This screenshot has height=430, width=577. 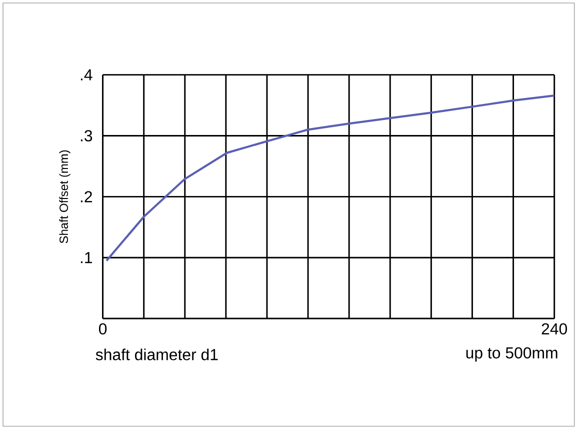 I want to click on text: up to 500mm, so click(x=512, y=354).